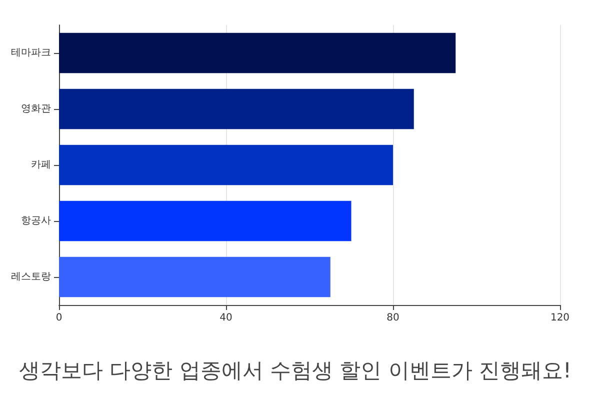  What do you see at coordinates (36, 221) in the screenshot?
I see `y-tick-label: 항공사` at bounding box center [36, 221].